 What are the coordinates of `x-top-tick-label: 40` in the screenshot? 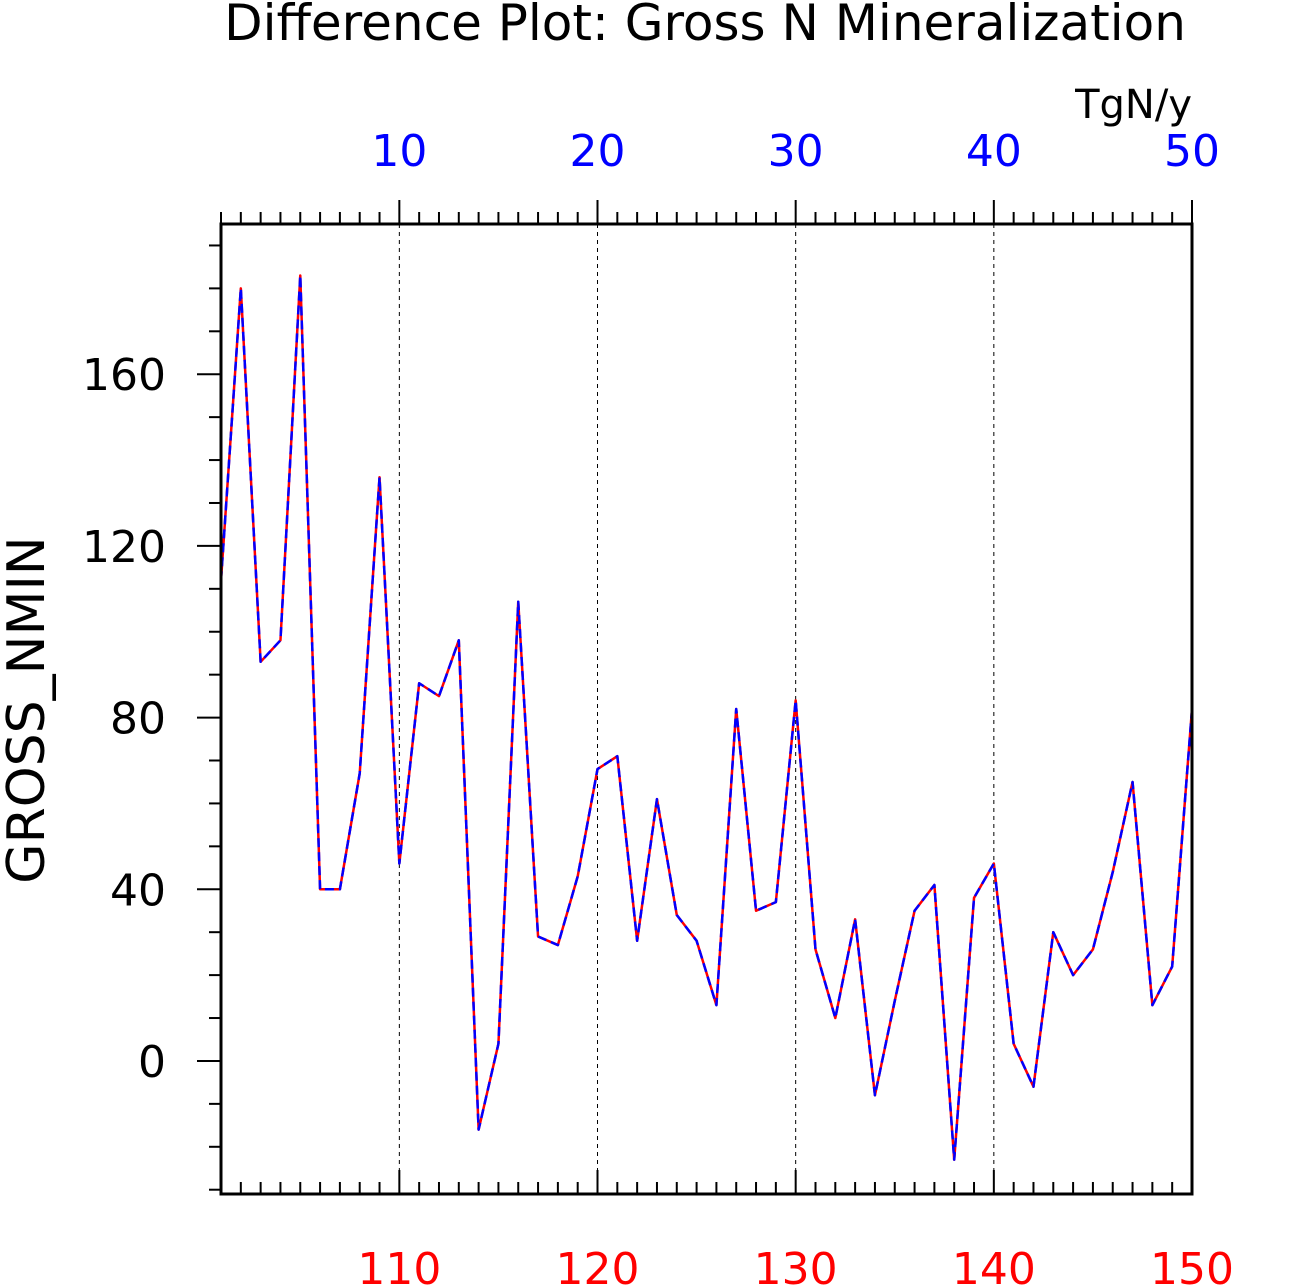 It's located at (994, 151).